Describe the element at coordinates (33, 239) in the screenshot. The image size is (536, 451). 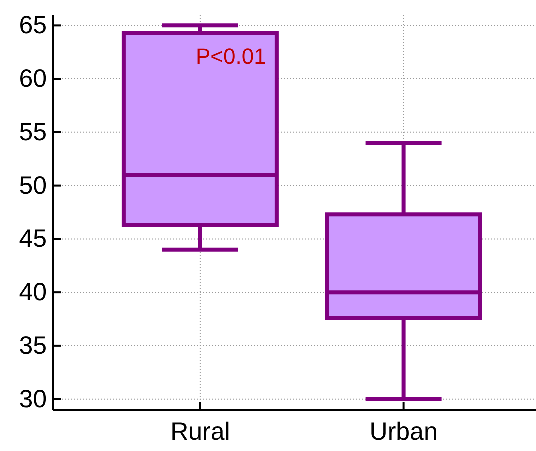
I see `y-tick-label: 45` at that location.